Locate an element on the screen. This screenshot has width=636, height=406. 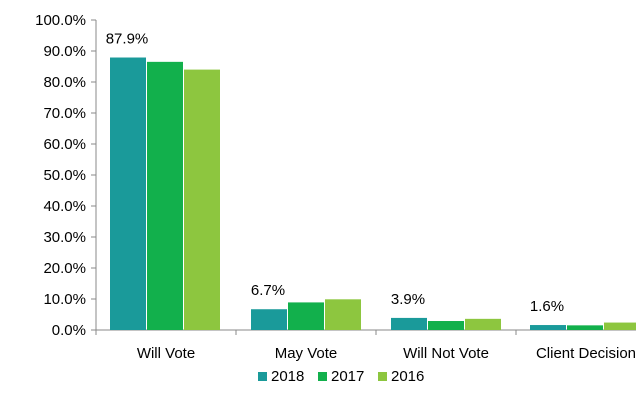
y-tick-label: 10.0% is located at coordinates (64, 299).